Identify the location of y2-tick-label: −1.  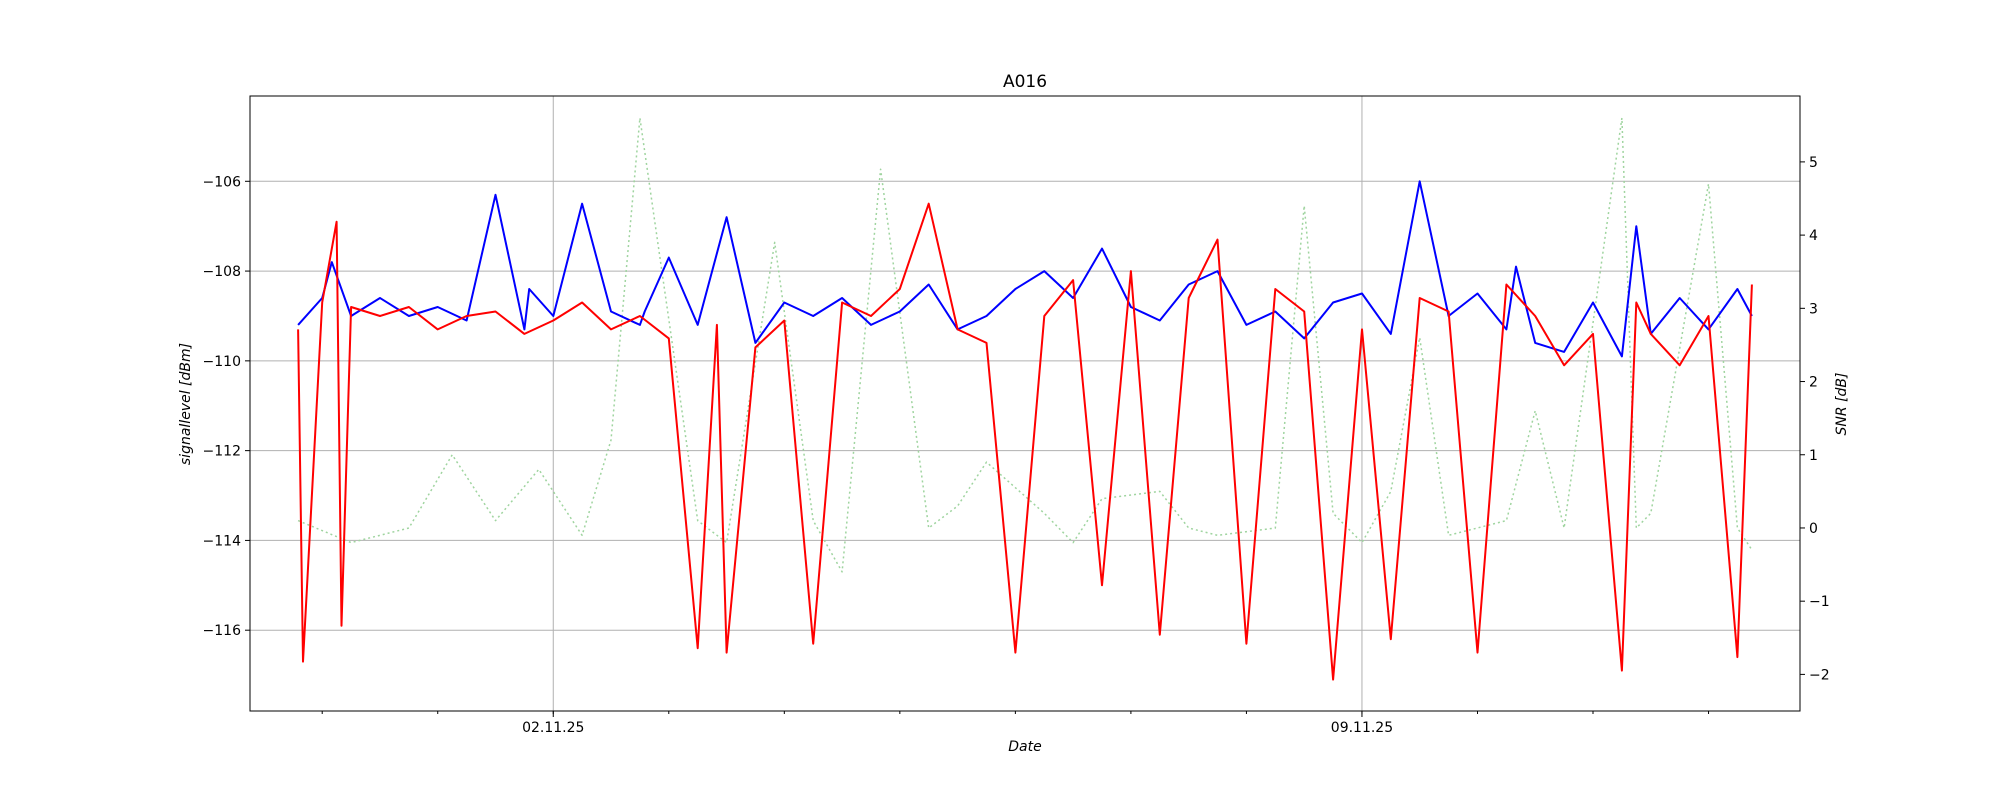
(1819, 602).